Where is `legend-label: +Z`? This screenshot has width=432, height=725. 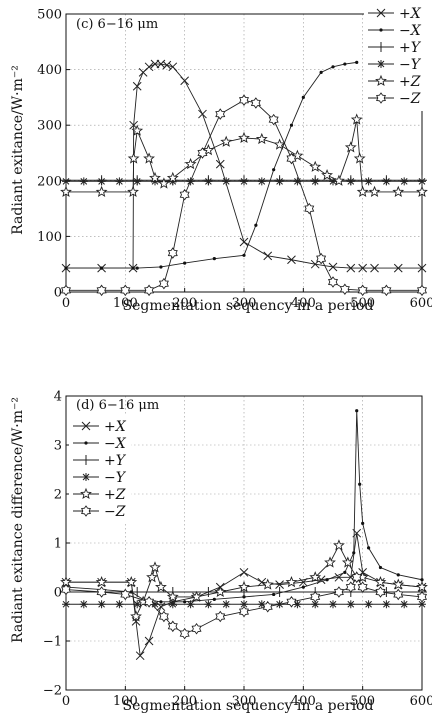
legend-label: +Z is located at coordinates (410, 82).